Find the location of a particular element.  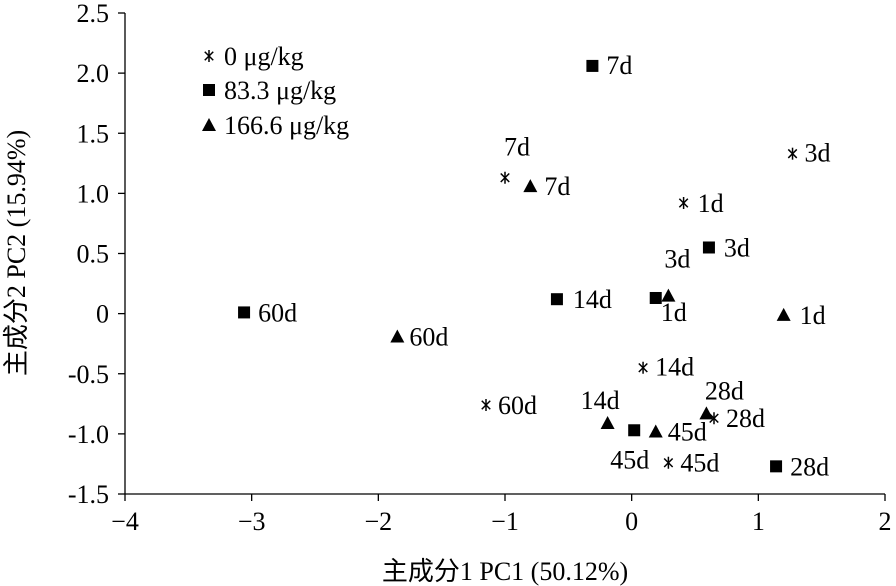

x-tick-label: 0 is located at coordinates (631, 521).